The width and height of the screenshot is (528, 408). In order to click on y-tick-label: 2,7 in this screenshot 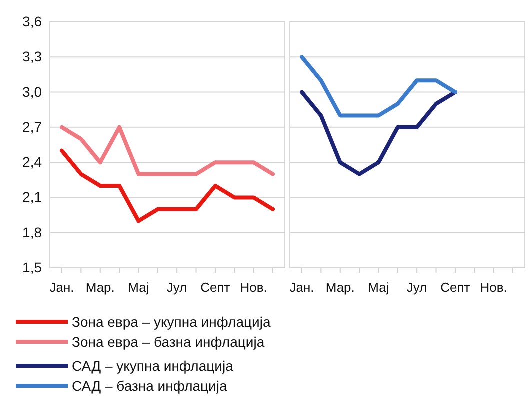, I will do `click(32, 126)`.